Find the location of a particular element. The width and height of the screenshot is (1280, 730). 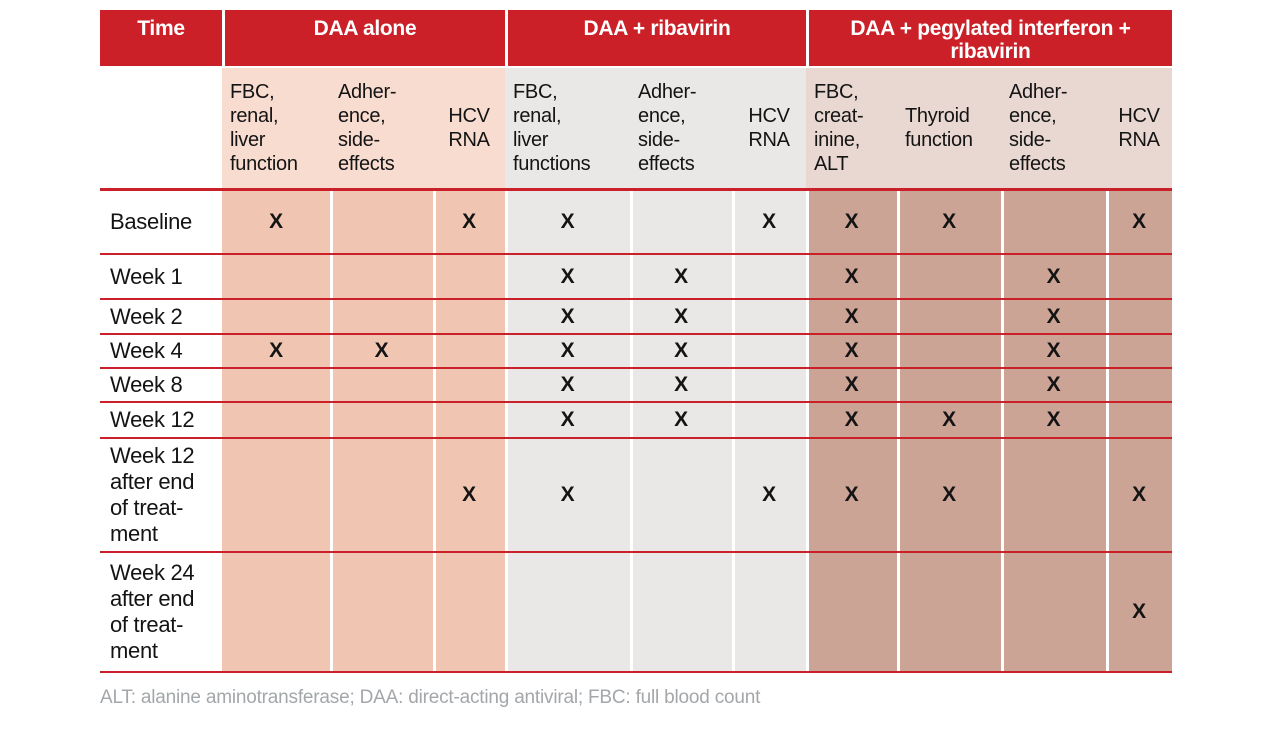

header-group-daa-ribavirin: DAA + ribavirin is located at coordinates (655, 38).